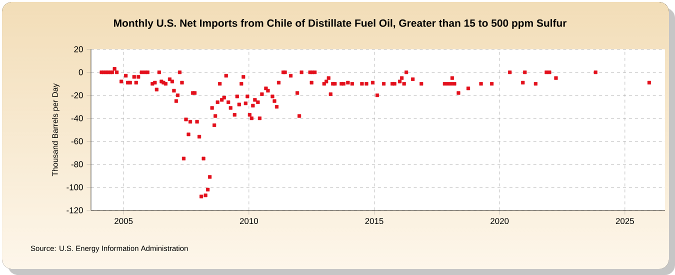 This screenshot has width=675, height=275. What do you see at coordinates (374, 221) in the screenshot?
I see `x-tick-label: 2015` at bounding box center [374, 221].